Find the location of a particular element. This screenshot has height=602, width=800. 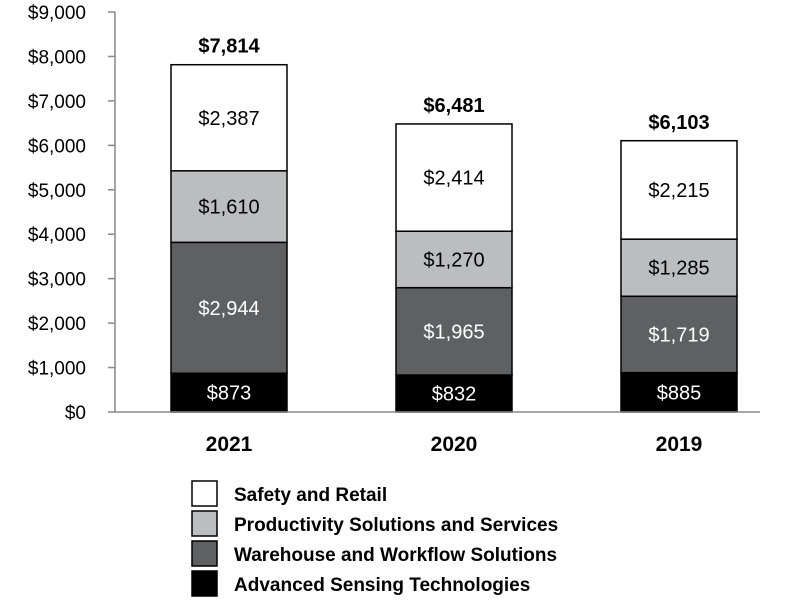

segment-value-label: $1,610 is located at coordinates (228, 208).